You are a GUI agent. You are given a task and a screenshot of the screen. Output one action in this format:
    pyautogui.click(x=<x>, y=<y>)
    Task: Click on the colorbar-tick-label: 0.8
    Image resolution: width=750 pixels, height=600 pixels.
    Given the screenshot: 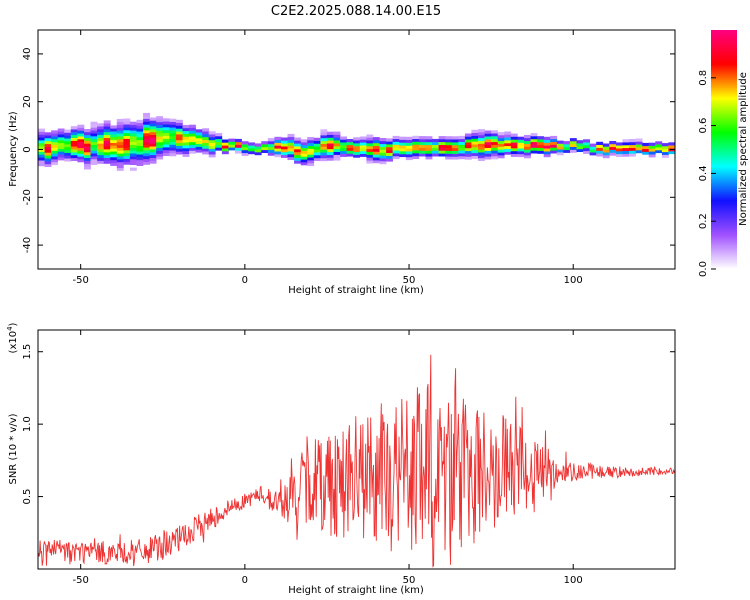 What is the action you would take?
    pyautogui.click(x=703, y=78)
    